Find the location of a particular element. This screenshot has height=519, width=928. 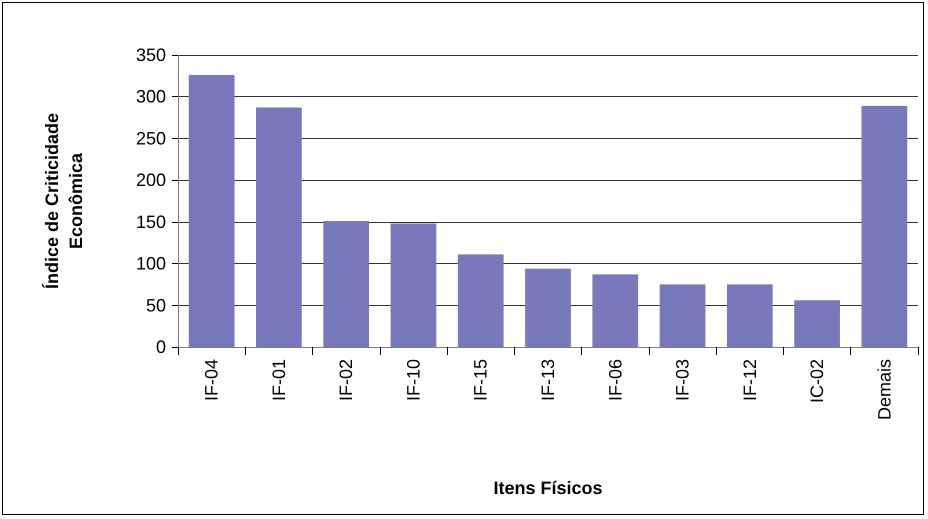

y-axis-title: Índice de Criticidade Econômica is located at coordinates (64, 201).